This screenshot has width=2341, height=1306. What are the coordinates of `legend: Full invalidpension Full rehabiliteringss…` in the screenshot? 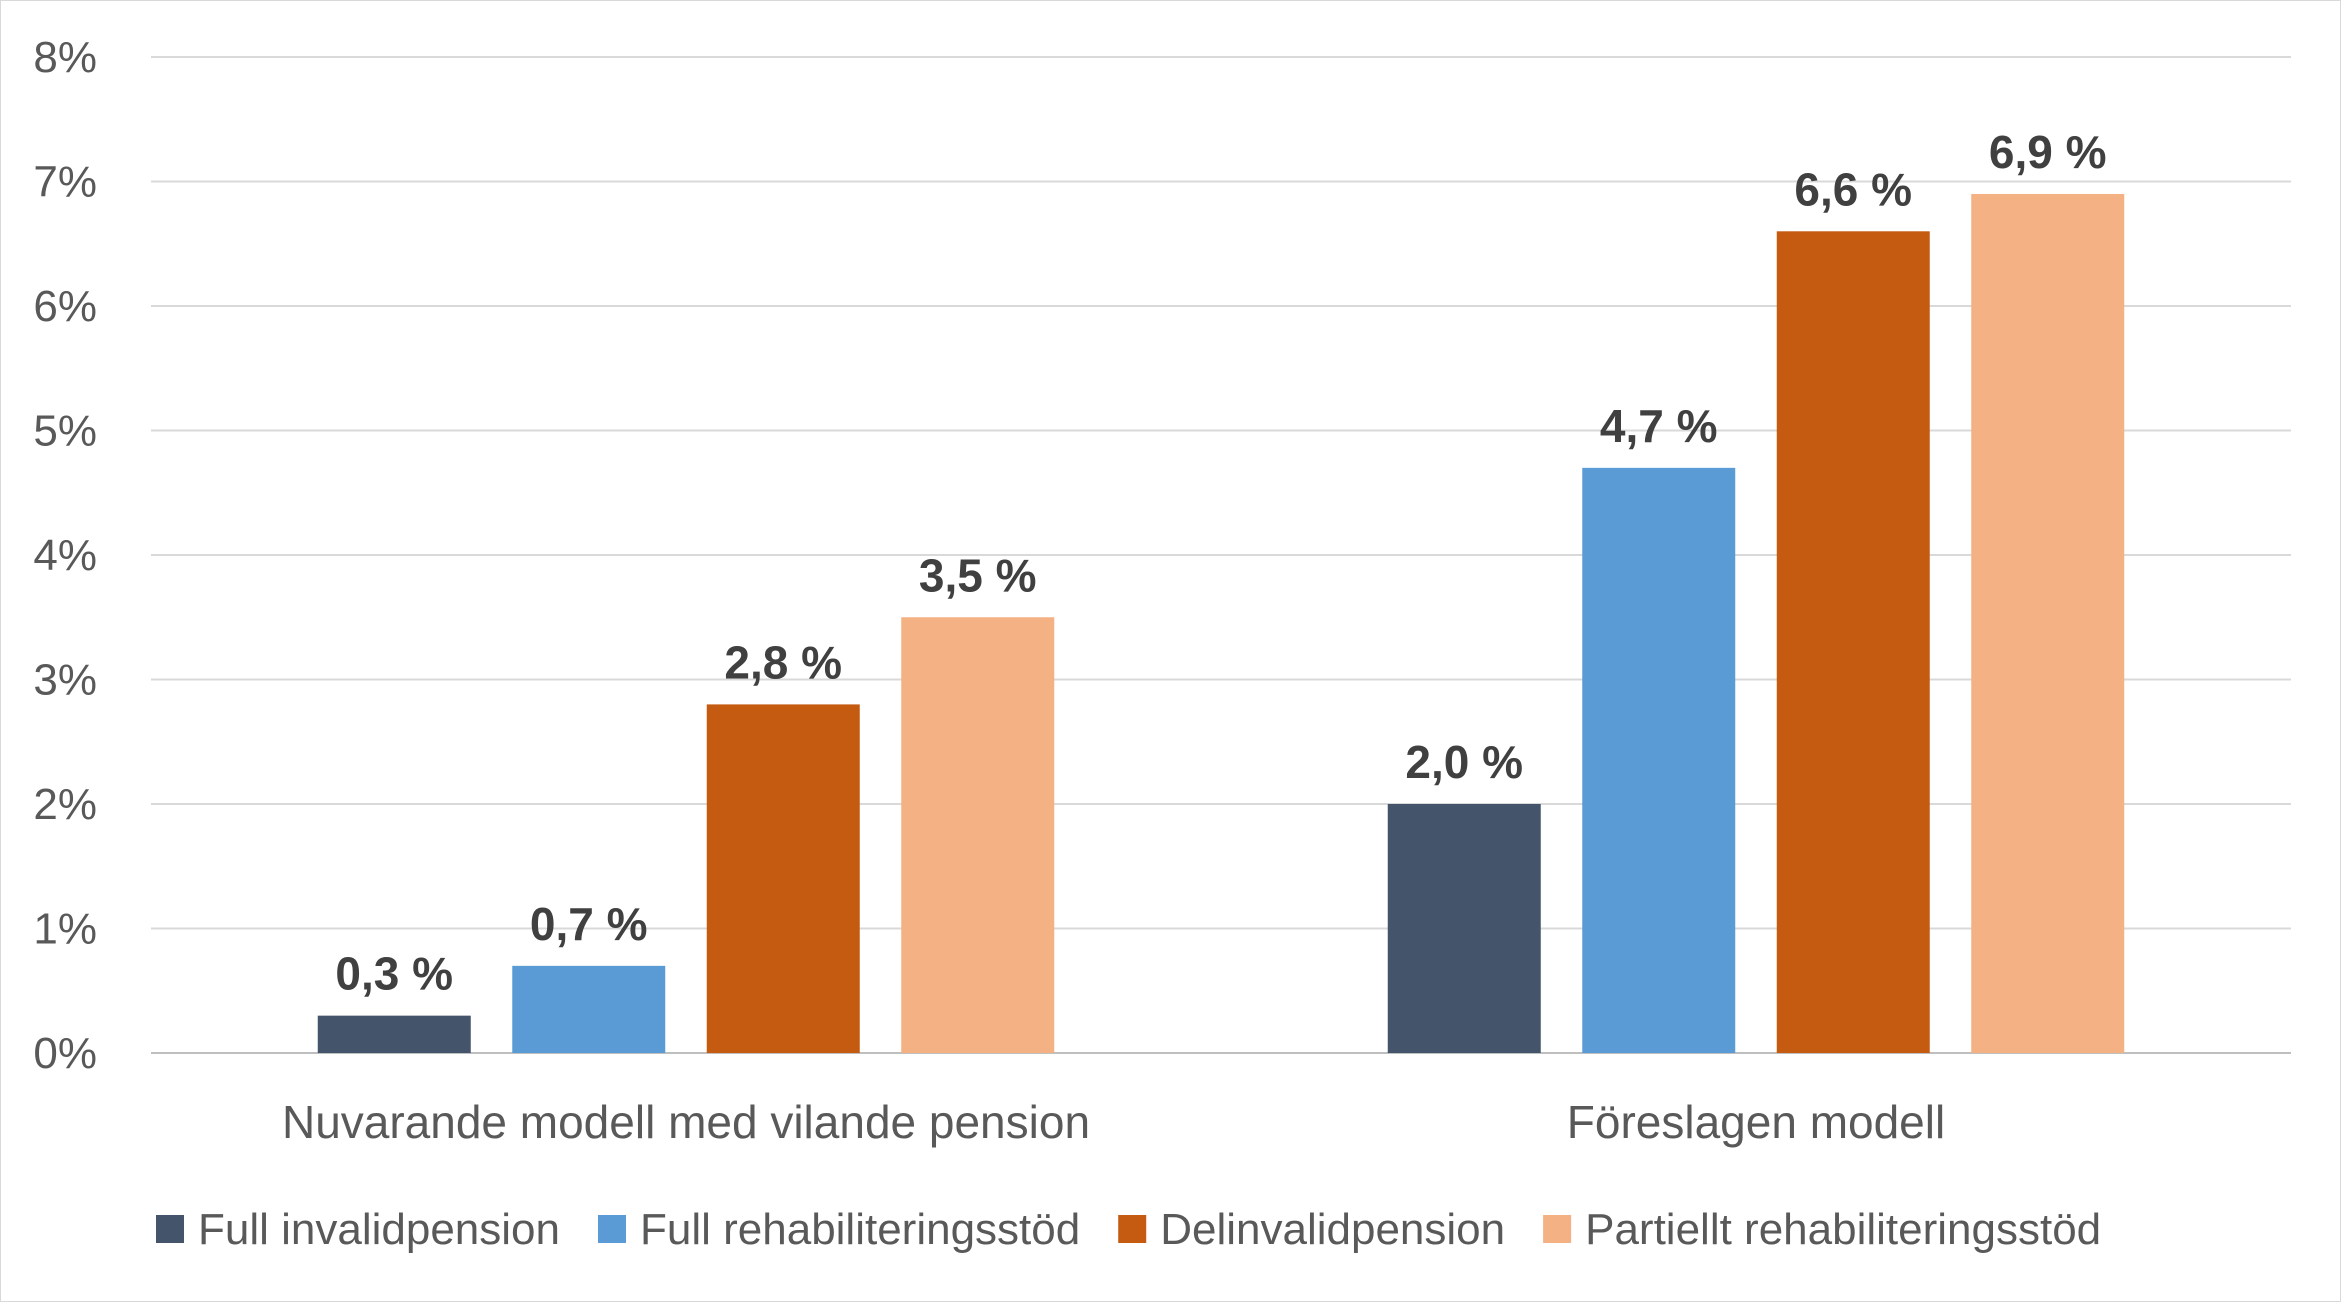 It's located at (1128, 1229).